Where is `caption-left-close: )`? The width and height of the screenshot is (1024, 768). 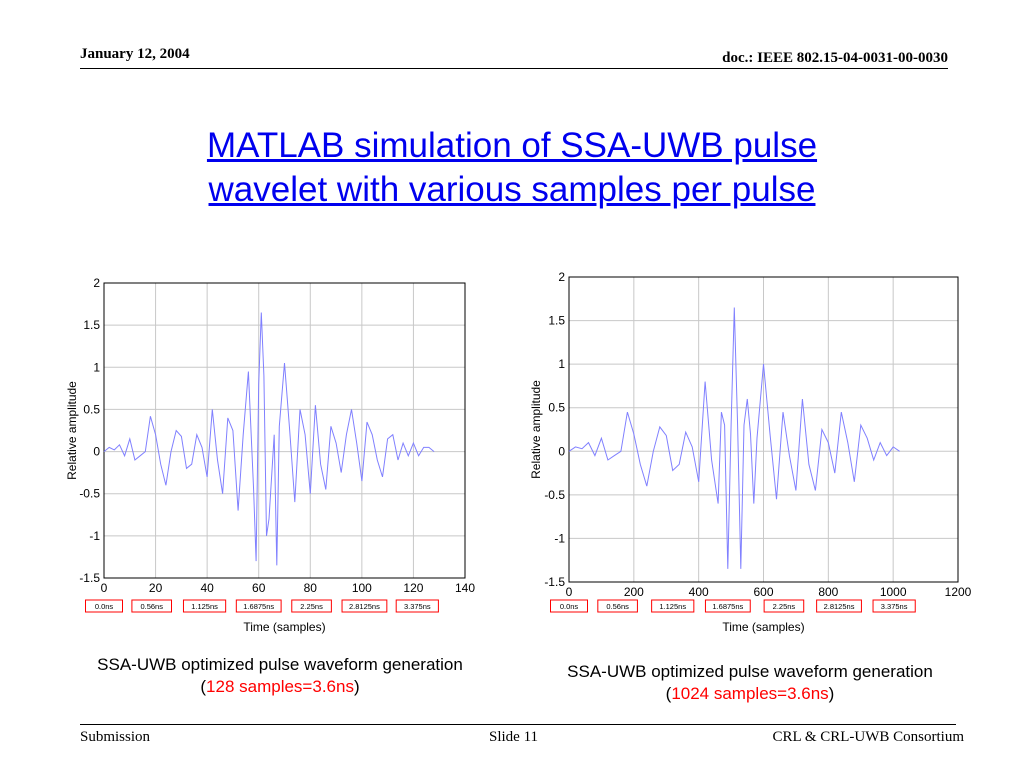
caption-left-close: ) is located at coordinates (356, 686).